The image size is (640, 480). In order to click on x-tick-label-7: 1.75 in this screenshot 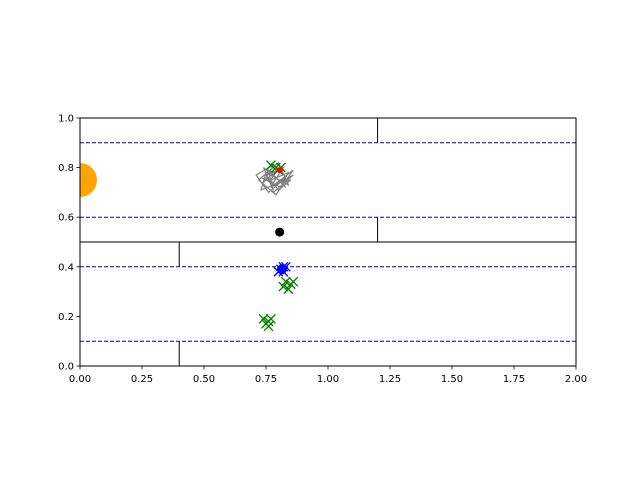, I will do `click(514, 379)`.